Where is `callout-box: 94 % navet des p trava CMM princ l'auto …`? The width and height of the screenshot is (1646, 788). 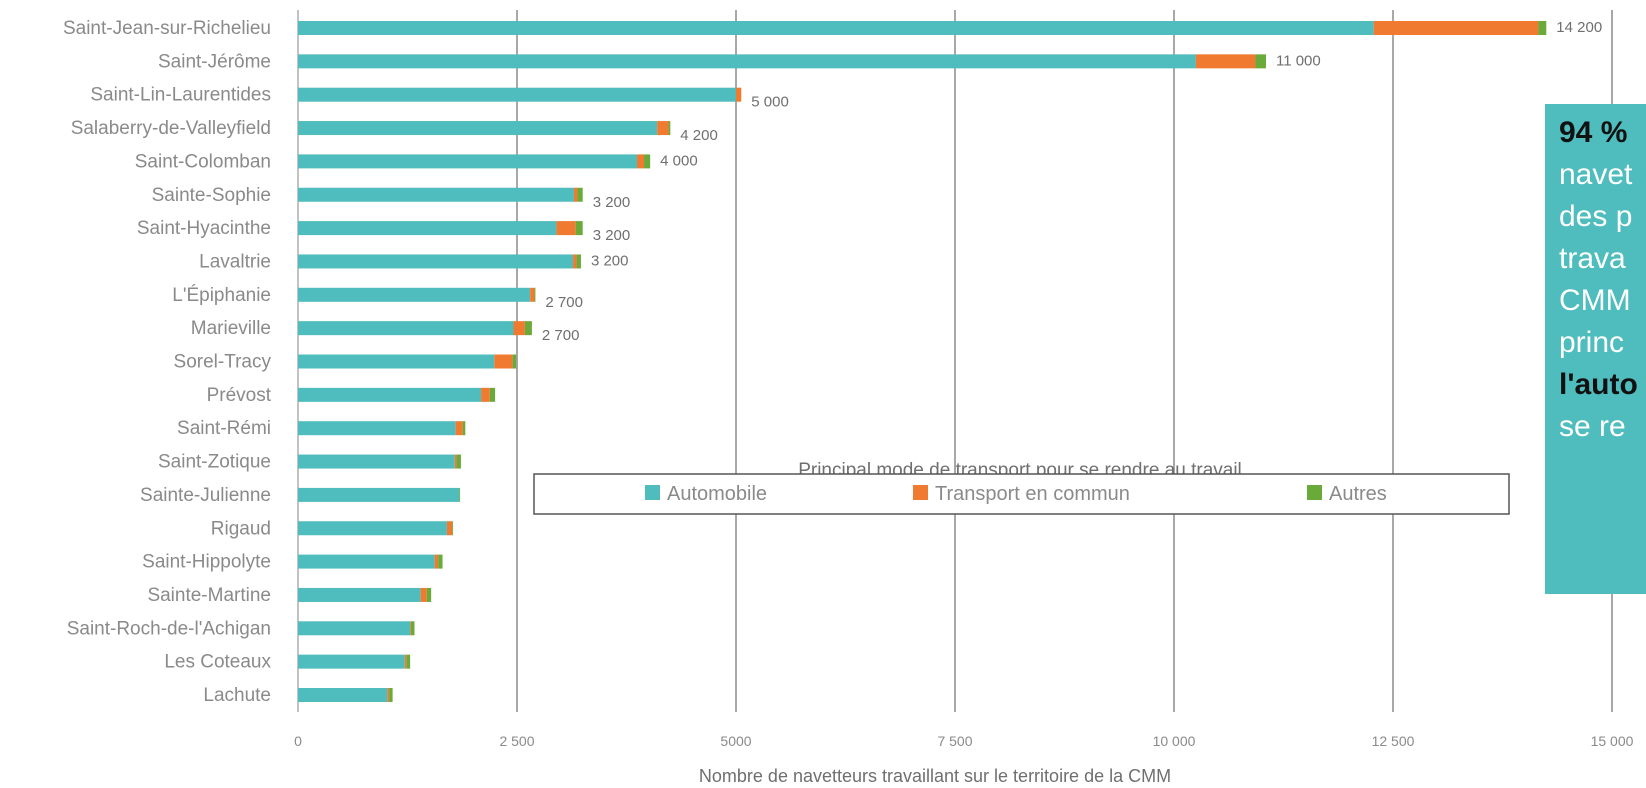
callout-box: 94 % navet des p trava CMM princ l'auto … is located at coordinates (1595, 349).